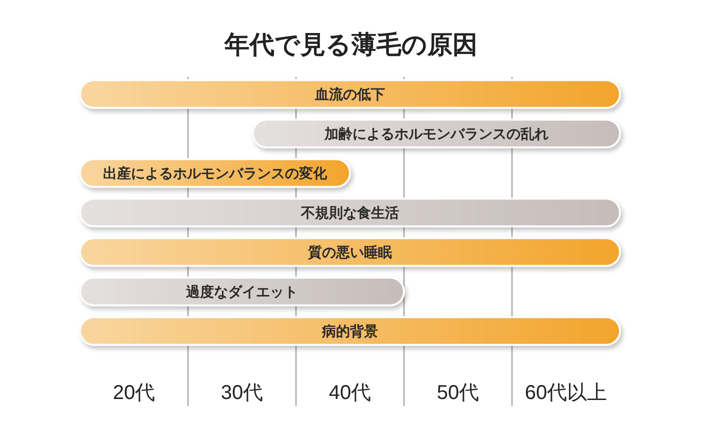 This screenshot has width=702, height=430. I want to click on y-tick-label: 過度なダイエット, so click(241, 292).